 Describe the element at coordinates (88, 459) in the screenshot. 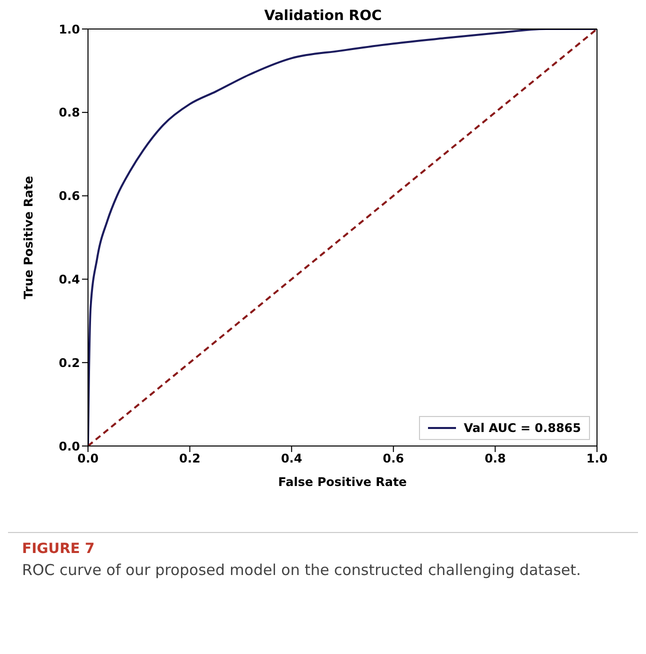

I see `x-tick-label: 0.0` at that location.